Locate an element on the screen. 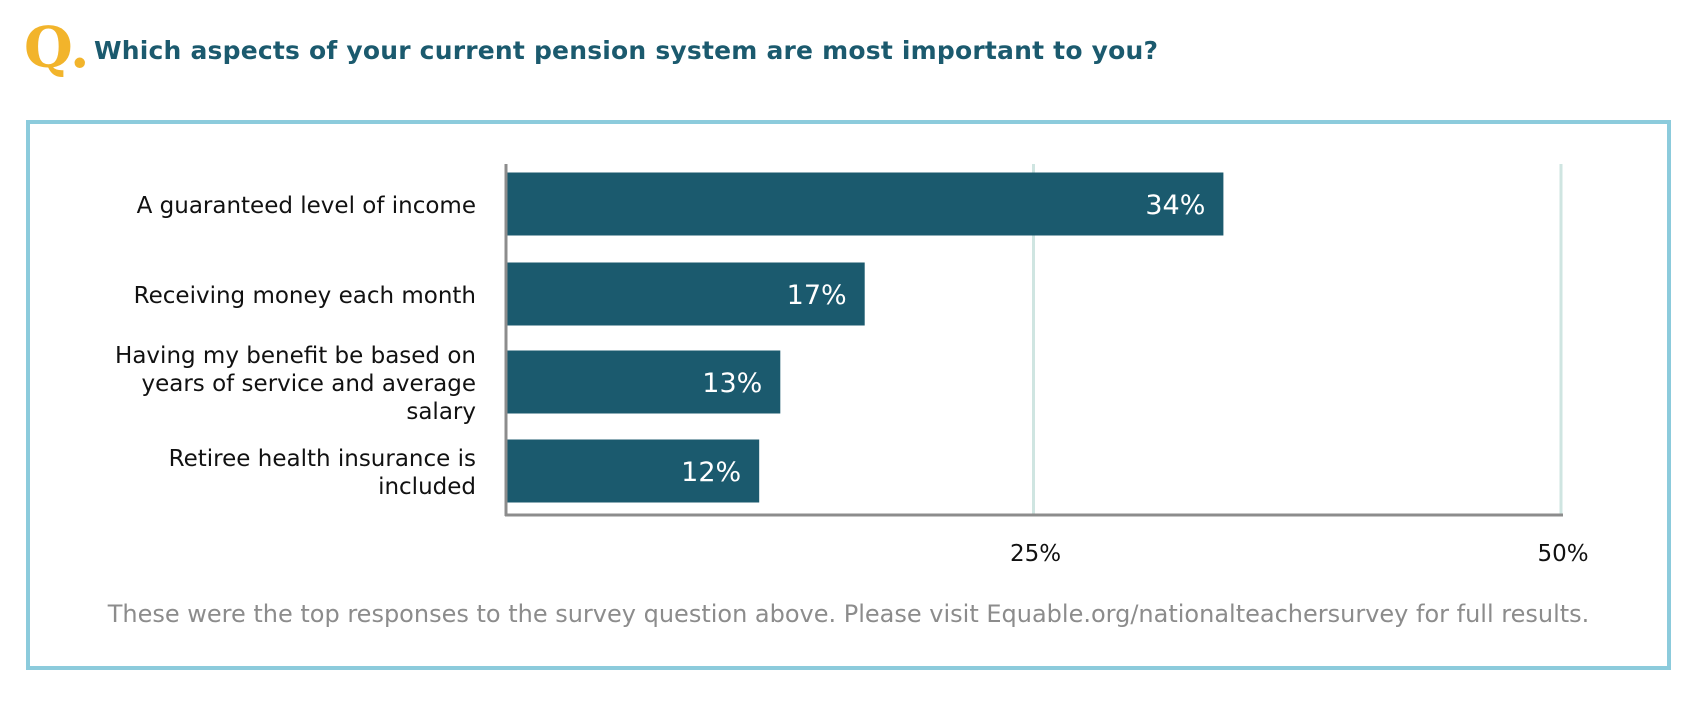  bar-value-label-1: 17% is located at coordinates (817, 295).